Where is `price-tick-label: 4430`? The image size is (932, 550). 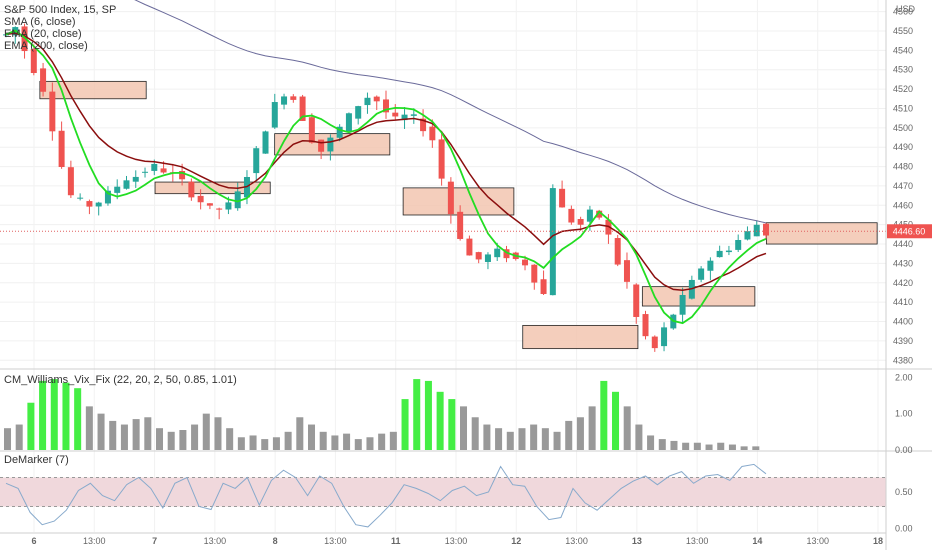
price-tick-label: 4430 is located at coordinates (903, 263).